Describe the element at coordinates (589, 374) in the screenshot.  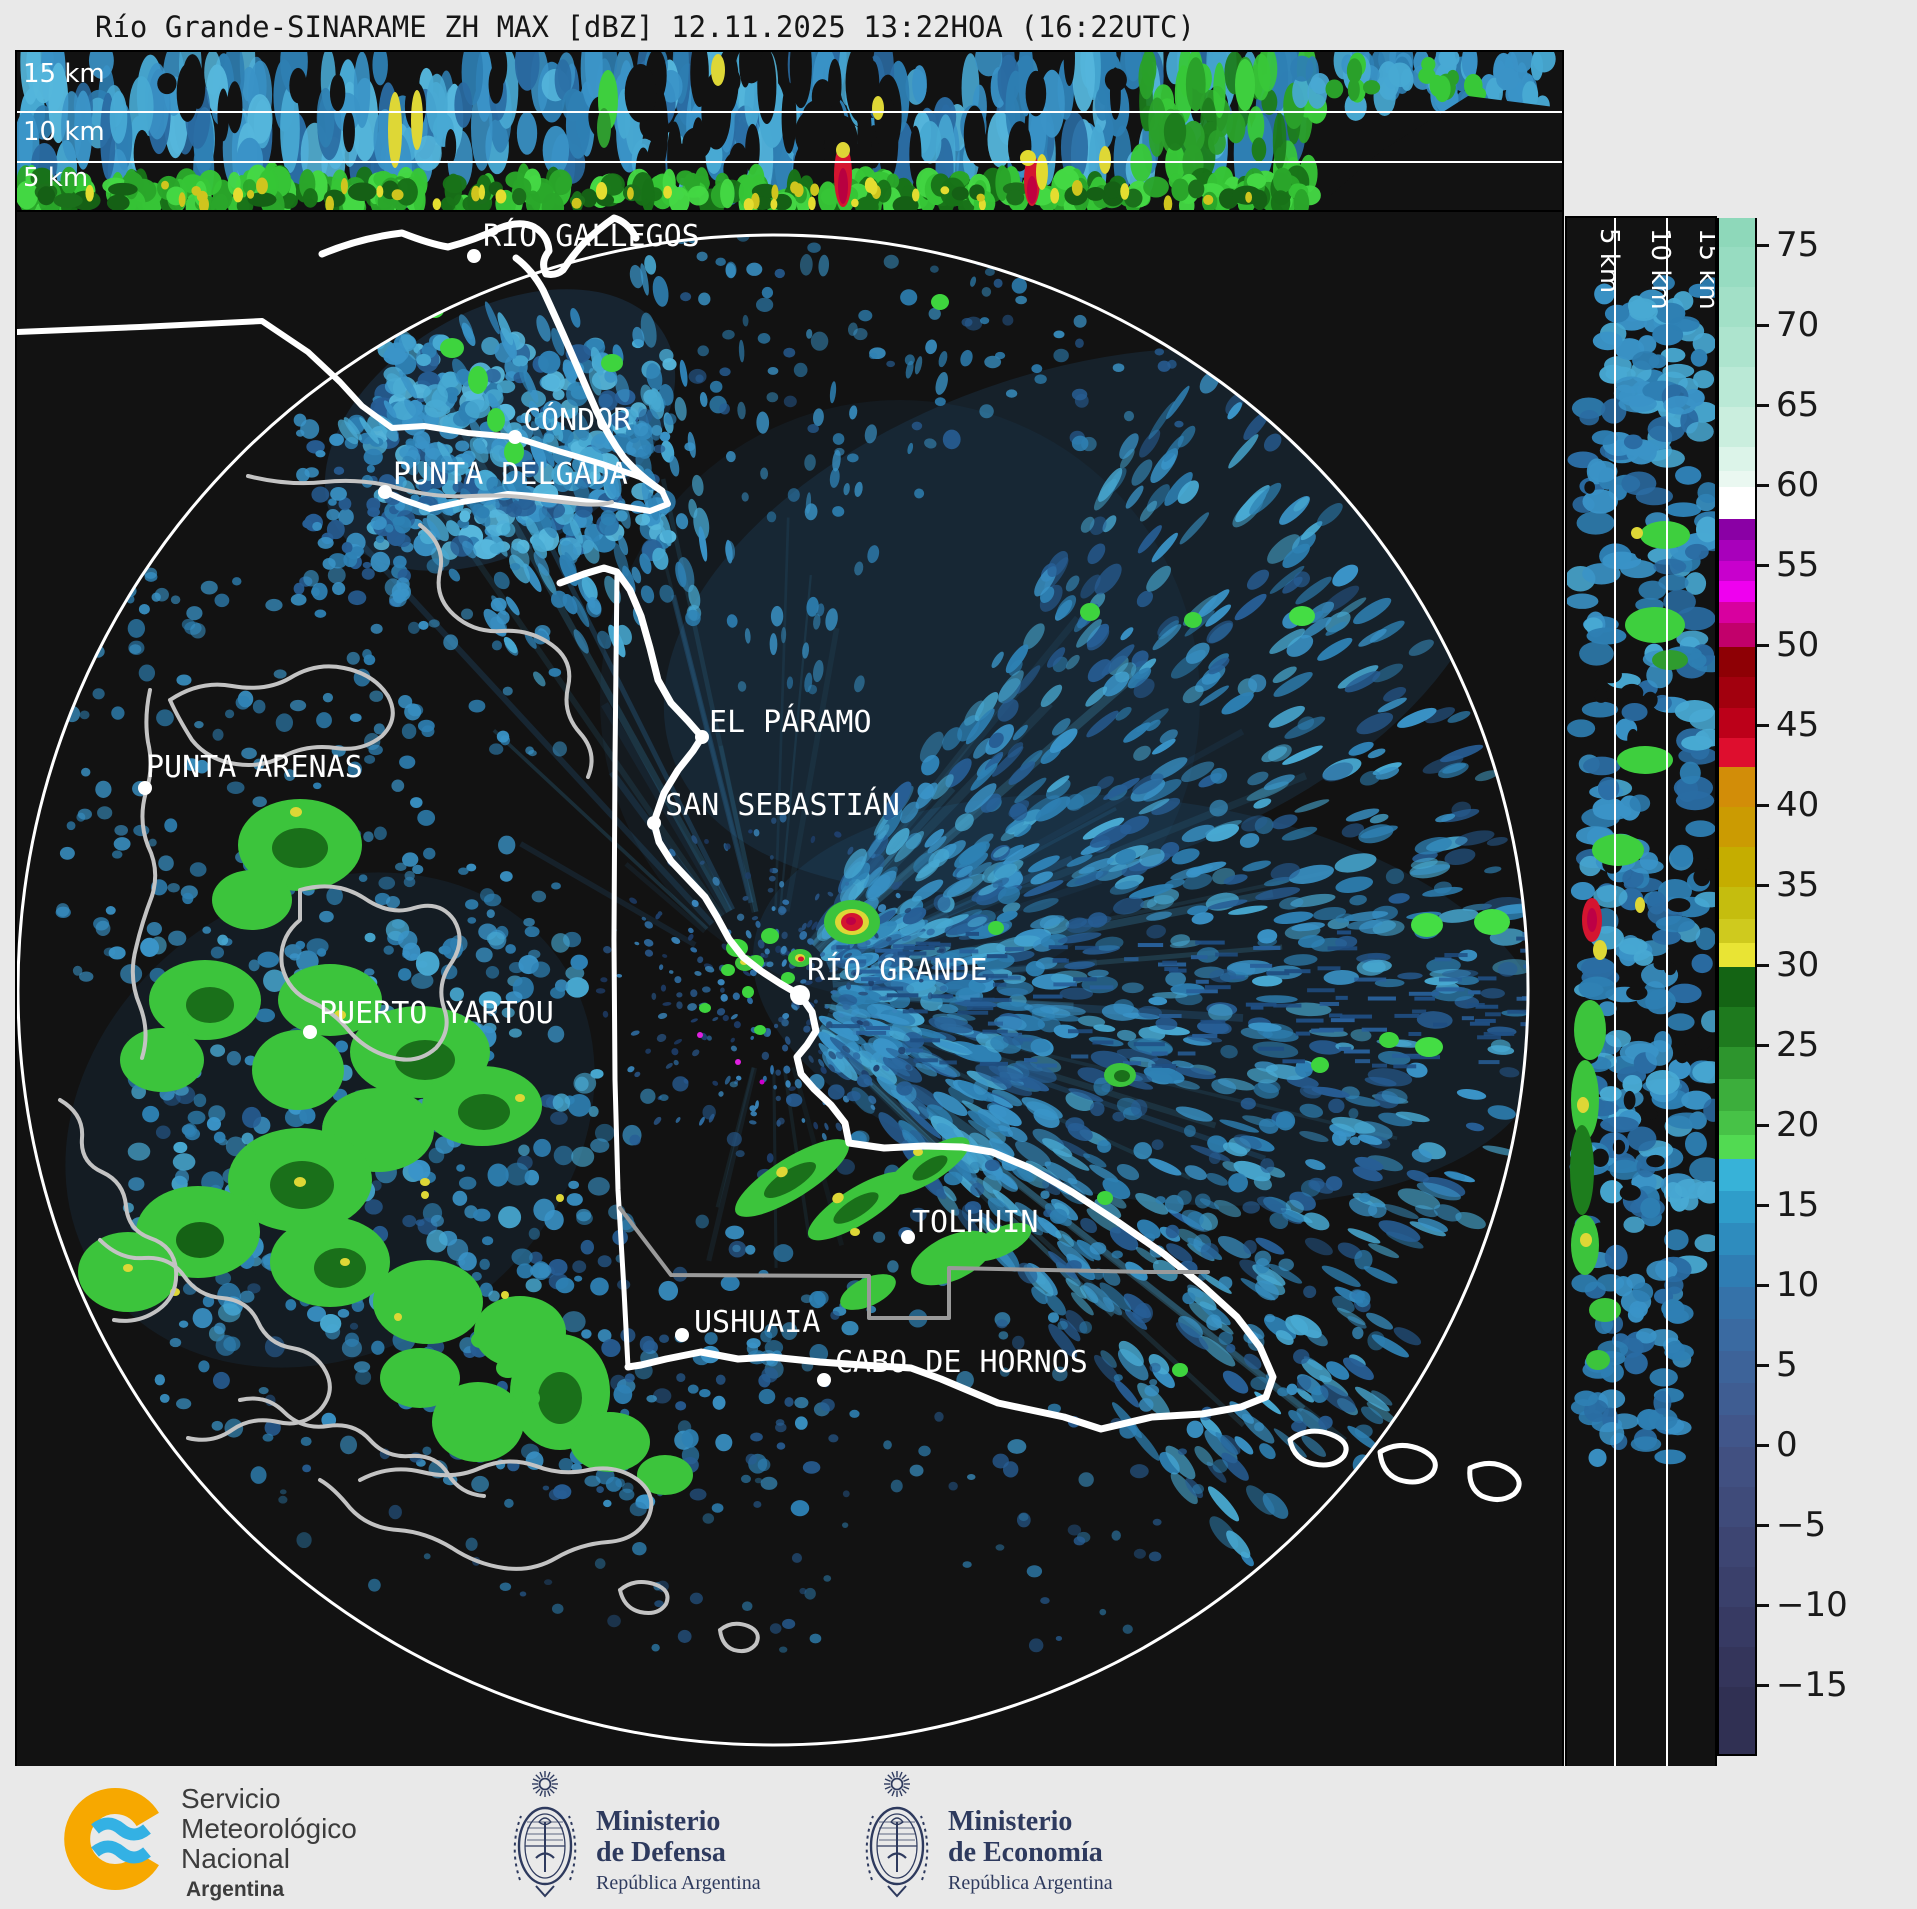
I see `coastline-atlantic-coast-north` at that location.